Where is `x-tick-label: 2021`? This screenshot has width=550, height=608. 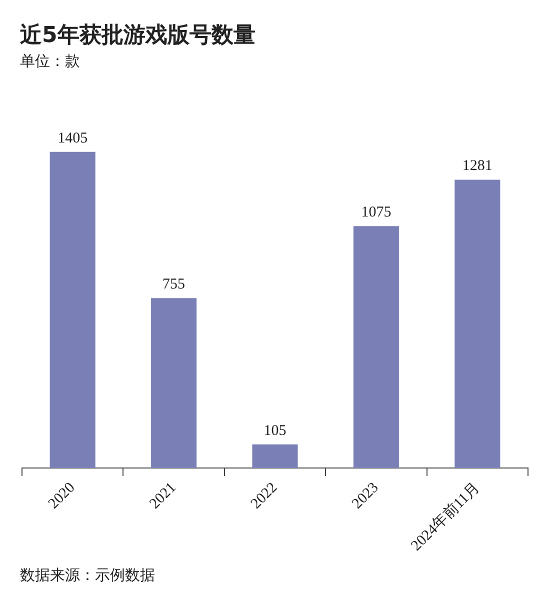
x-tick-label: 2021 is located at coordinates (163, 496).